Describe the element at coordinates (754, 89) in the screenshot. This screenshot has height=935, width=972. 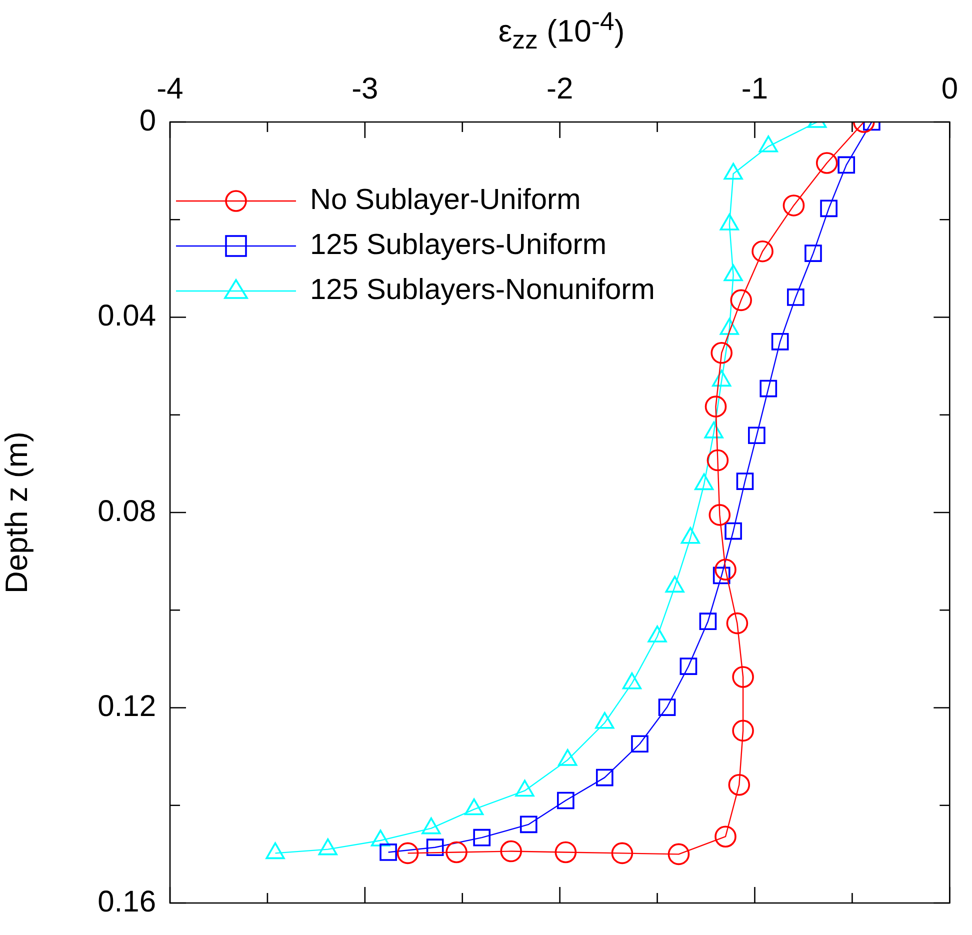
I see `x-tick-label: -1` at that location.